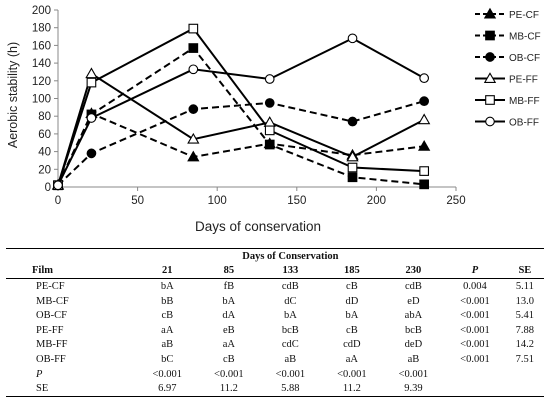 Image resolution: width=550 pixels, height=418 pixels. Describe the element at coordinates (275, 315) in the screenshot. I see `table-row: OB-CF cB dA bA bA abA <0.001 5.41` at that location.